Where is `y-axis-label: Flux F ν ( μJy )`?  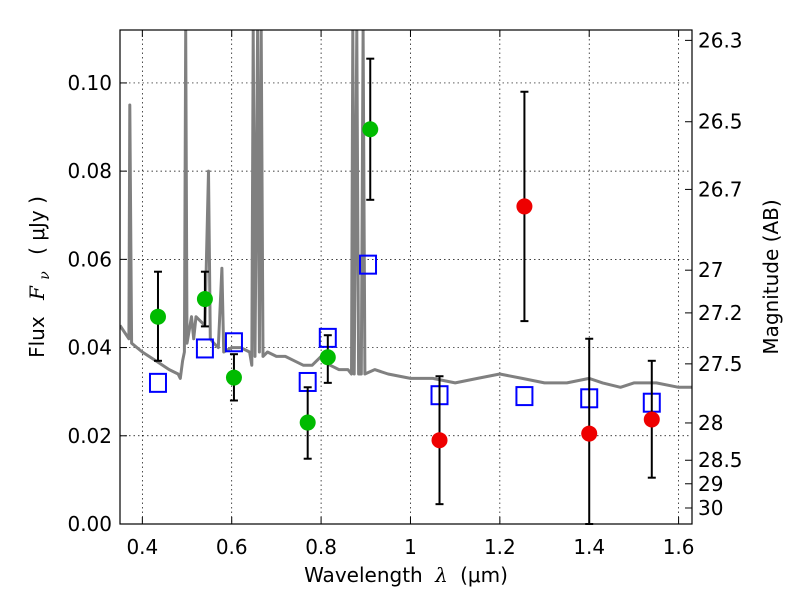
y-axis-label: Flux F ν ( μJy ) is located at coordinates (39, 277).